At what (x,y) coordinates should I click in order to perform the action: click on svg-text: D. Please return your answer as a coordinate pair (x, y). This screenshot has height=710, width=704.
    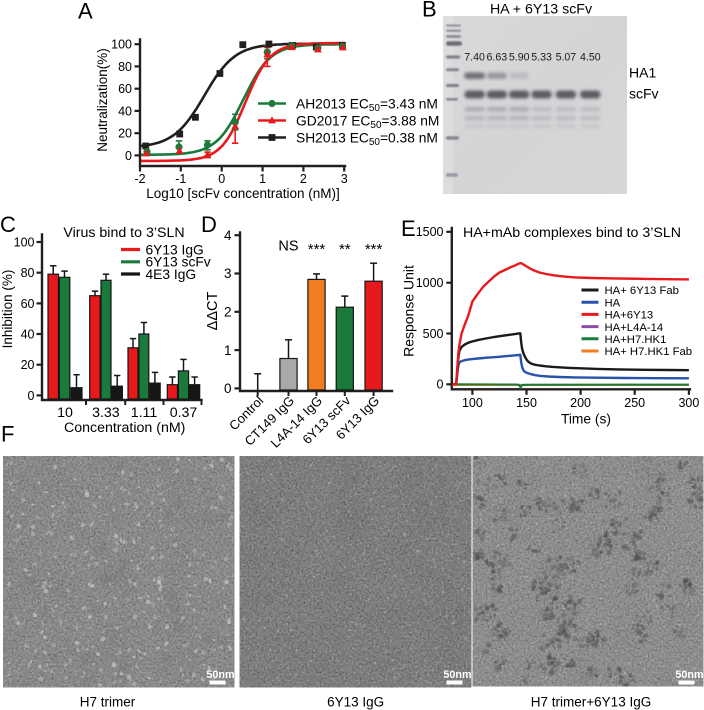
    Looking at the image, I should click on (209, 224).